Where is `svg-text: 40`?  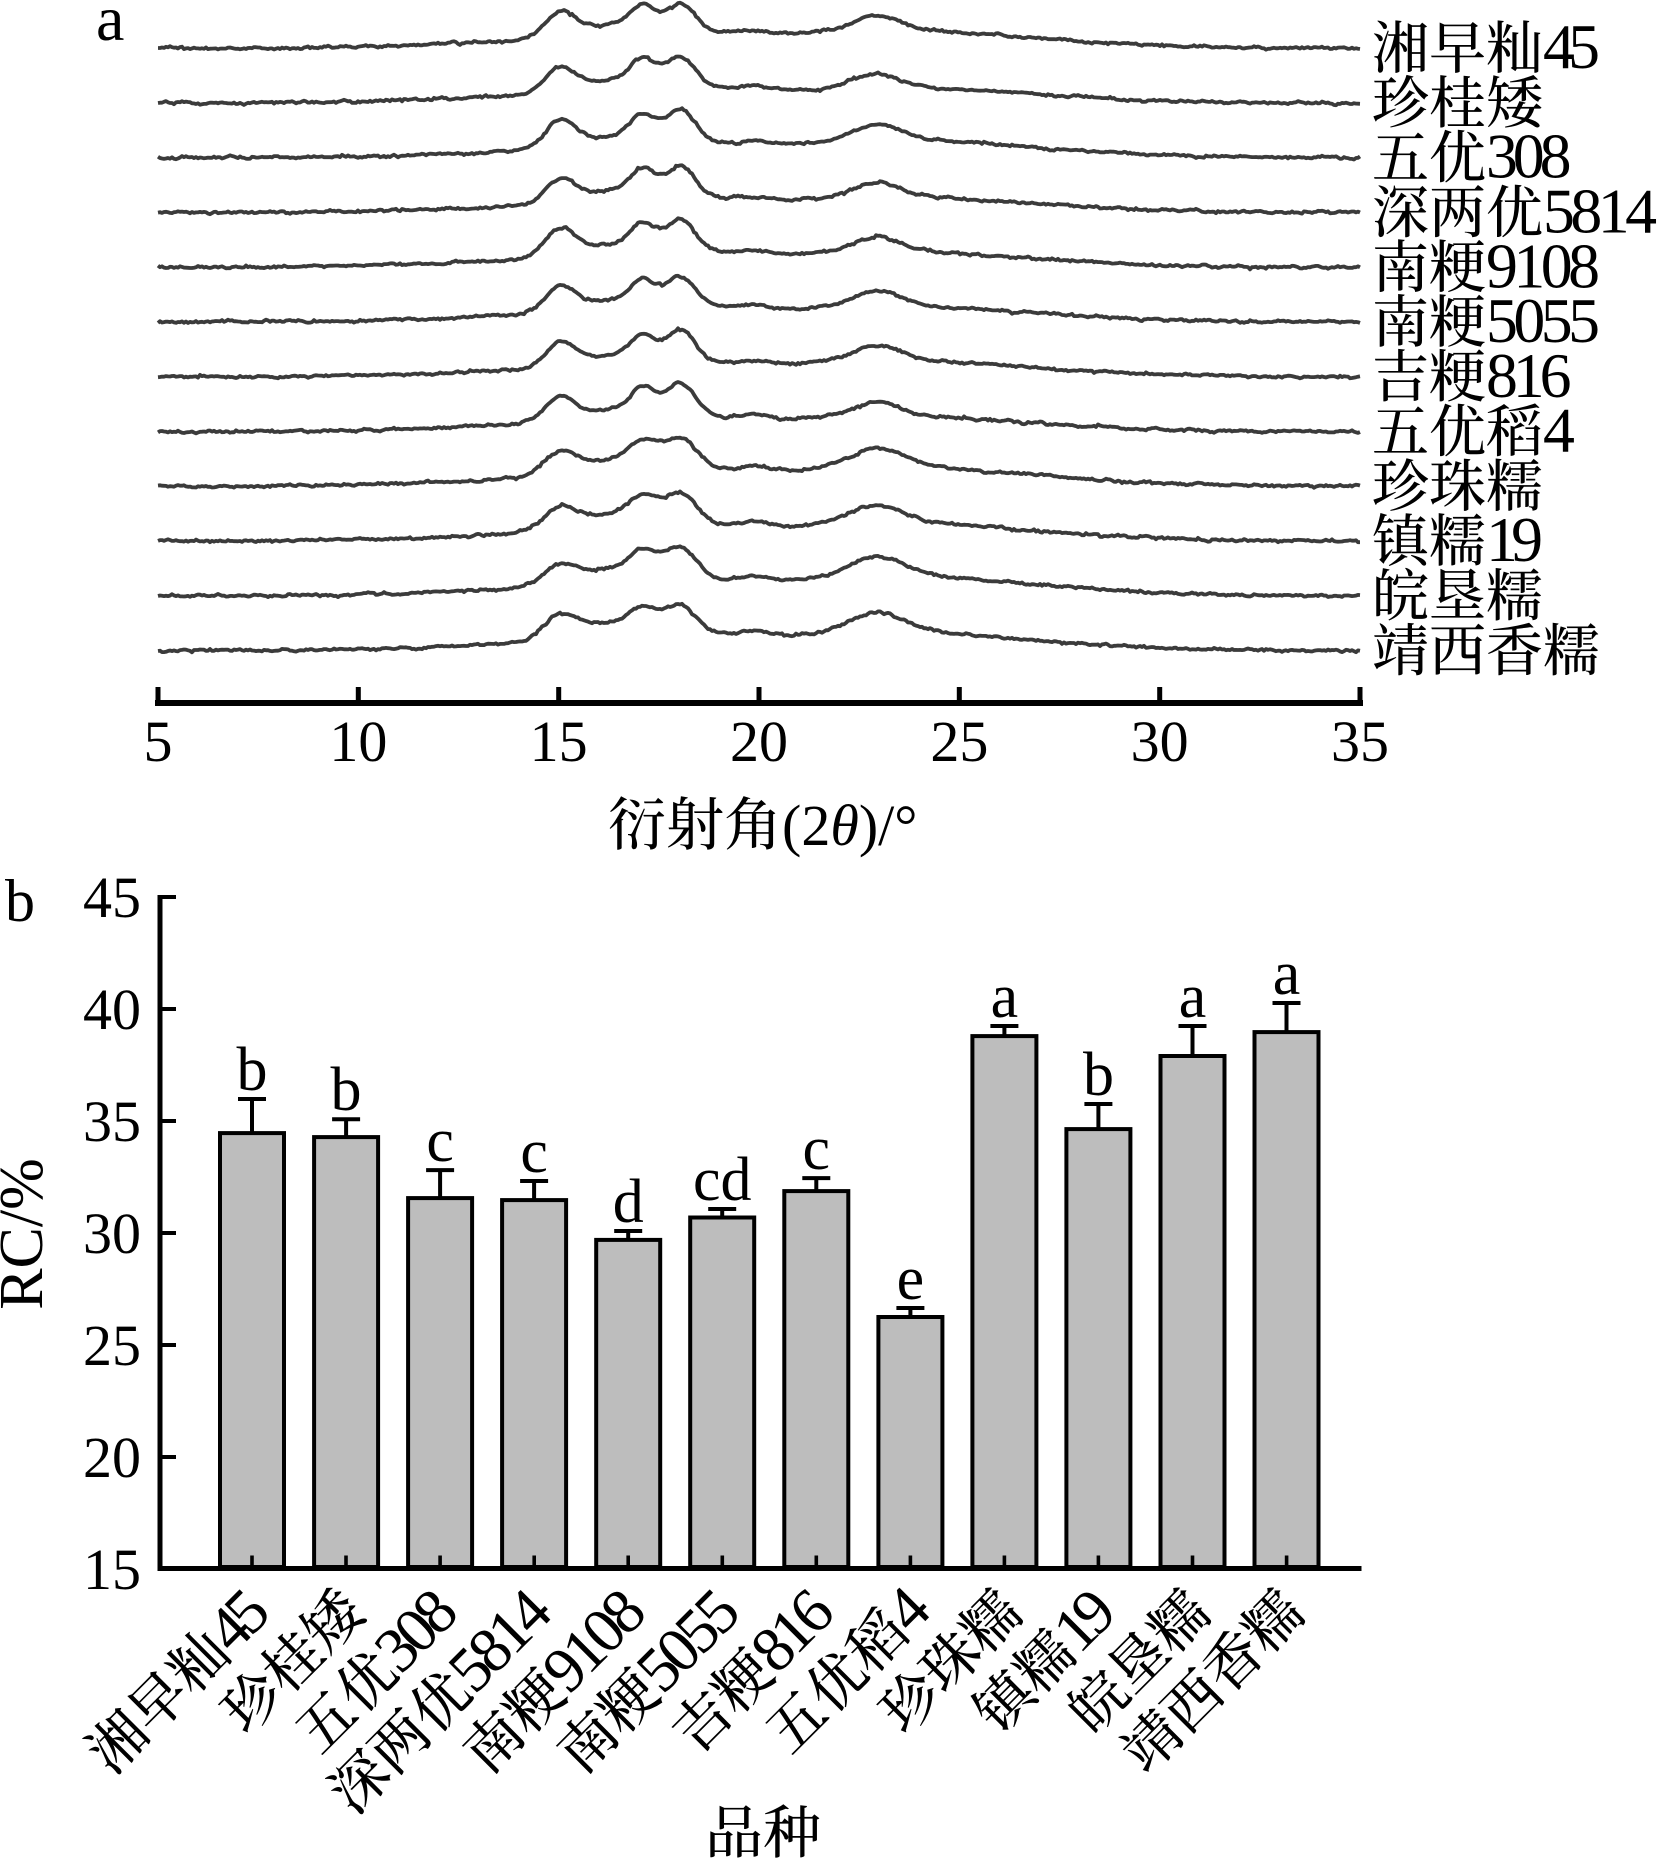 svg-text: 40 is located at coordinates (112, 1009).